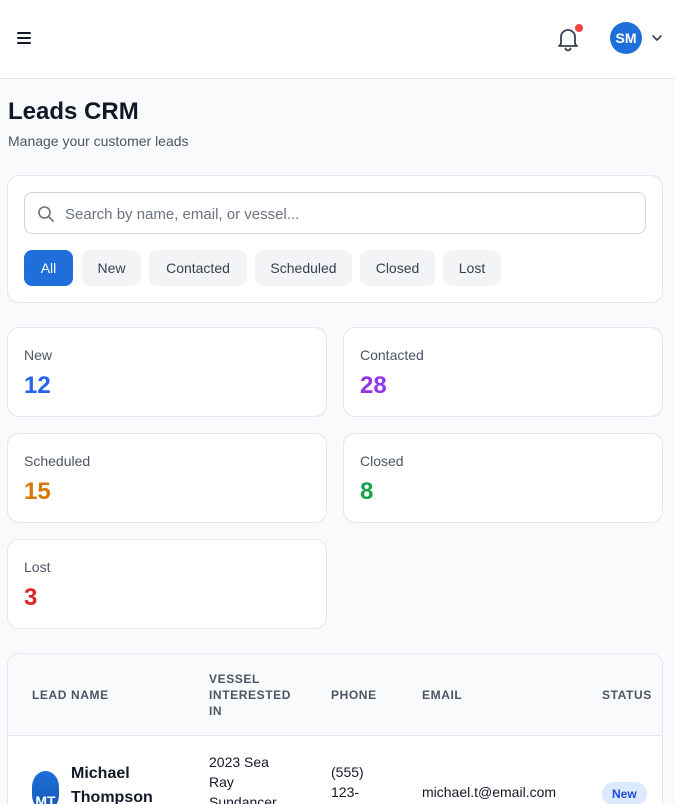  I want to click on column-header-status: STATUS, so click(627, 695).